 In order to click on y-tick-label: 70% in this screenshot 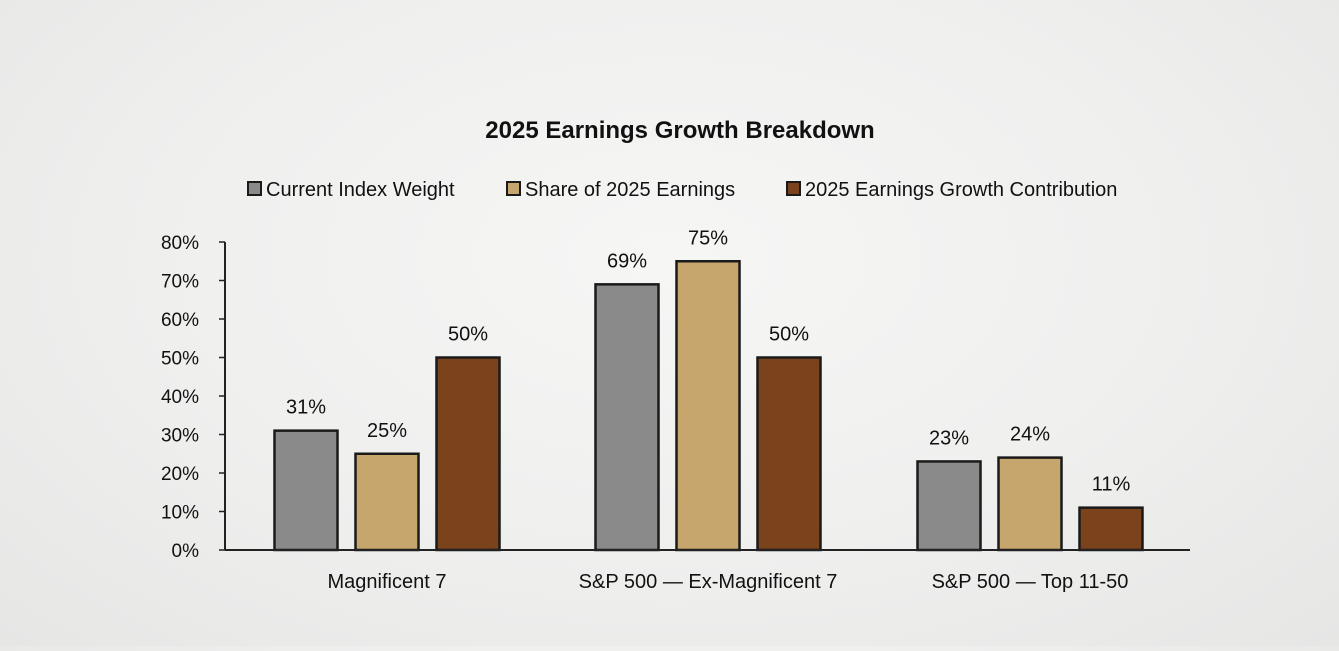, I will do `click(180, 282)`.